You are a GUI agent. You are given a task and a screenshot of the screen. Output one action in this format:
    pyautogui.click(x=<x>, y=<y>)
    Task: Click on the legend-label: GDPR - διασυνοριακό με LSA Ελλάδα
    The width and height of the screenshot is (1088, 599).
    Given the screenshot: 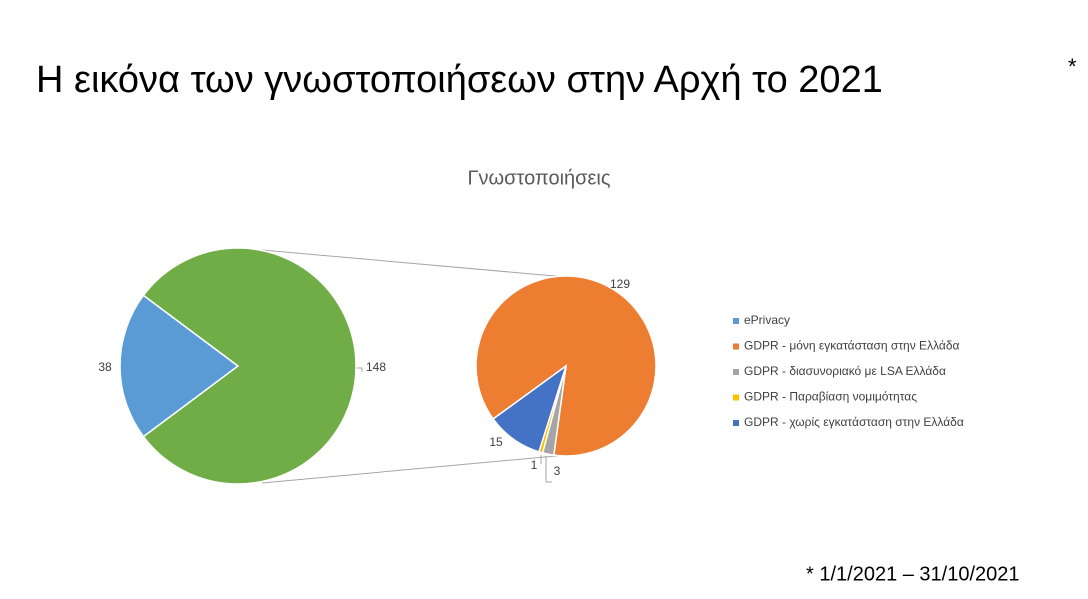 What is the action you would take?
    pyautogui.click(x=845, y=371)
    